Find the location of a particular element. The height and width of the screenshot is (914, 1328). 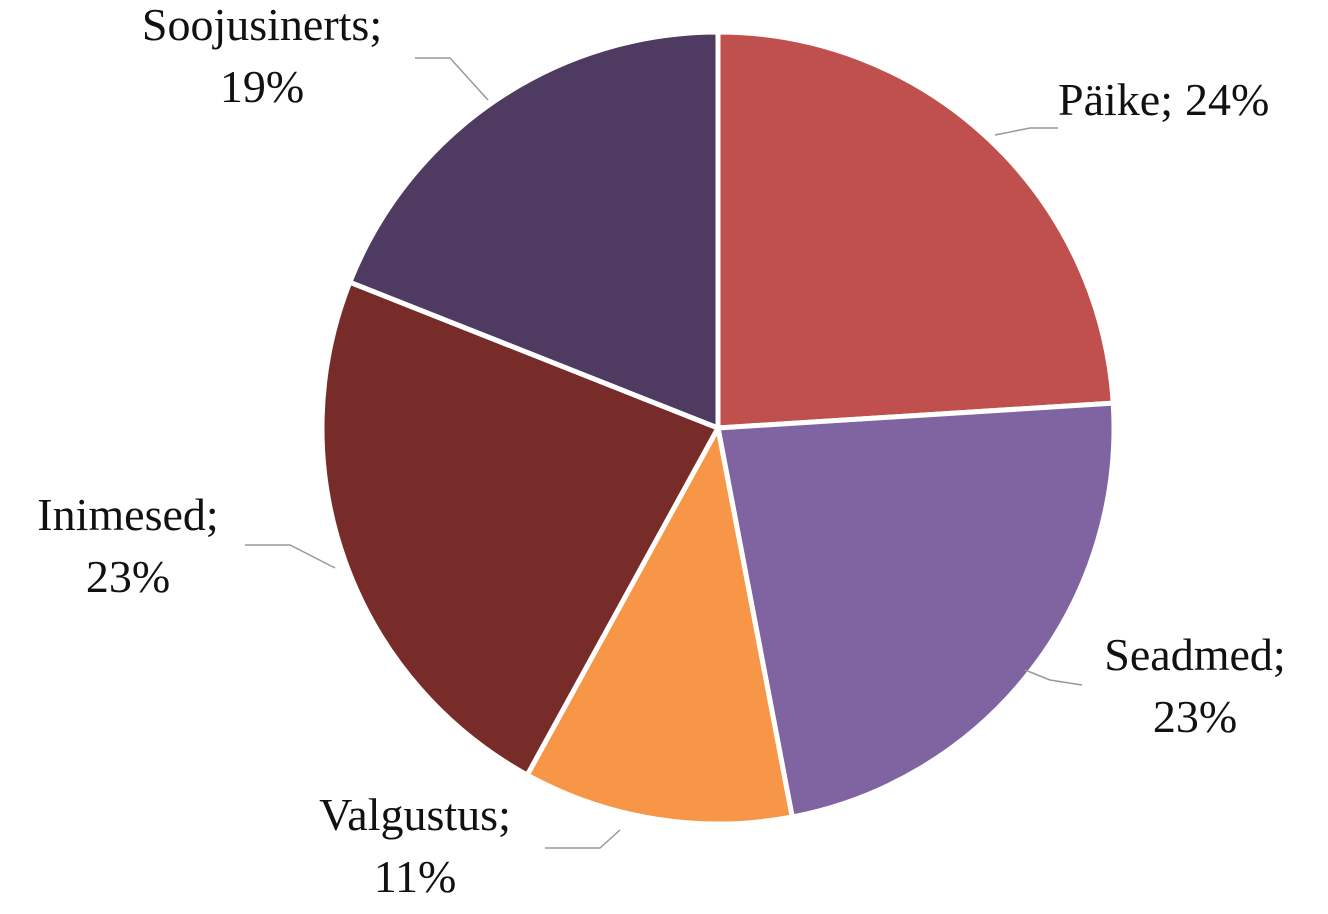

value-label: 11% is located at coordinates (415, 876).